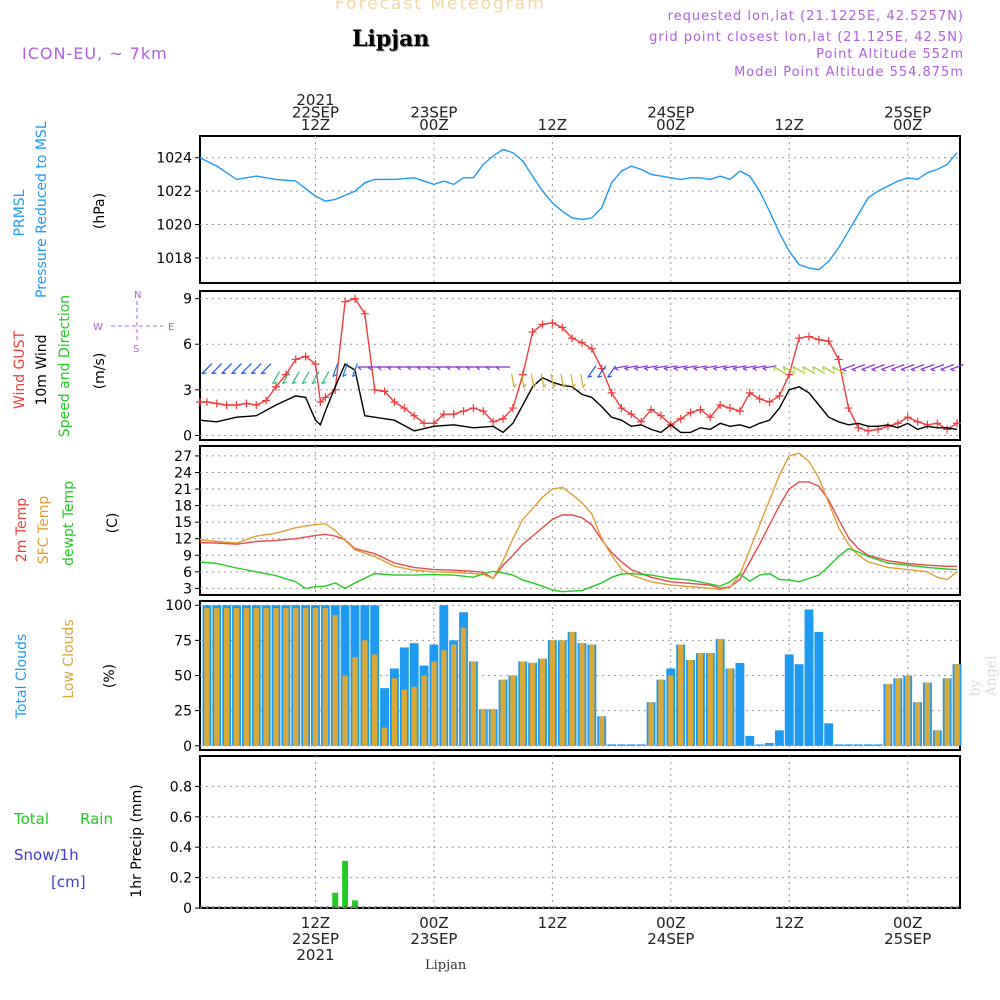  What do you see at coordinates (815, 16) in the screenshot?
I see `requested-coords: requested lon,lat (21.1225E, 42.5257N)` at bounding box center [815, 16].